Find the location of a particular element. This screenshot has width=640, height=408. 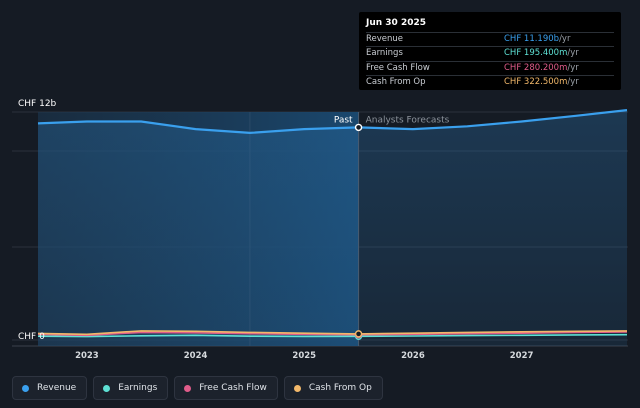

legend-label: Cash From Op is located at coordinates (340, 388).